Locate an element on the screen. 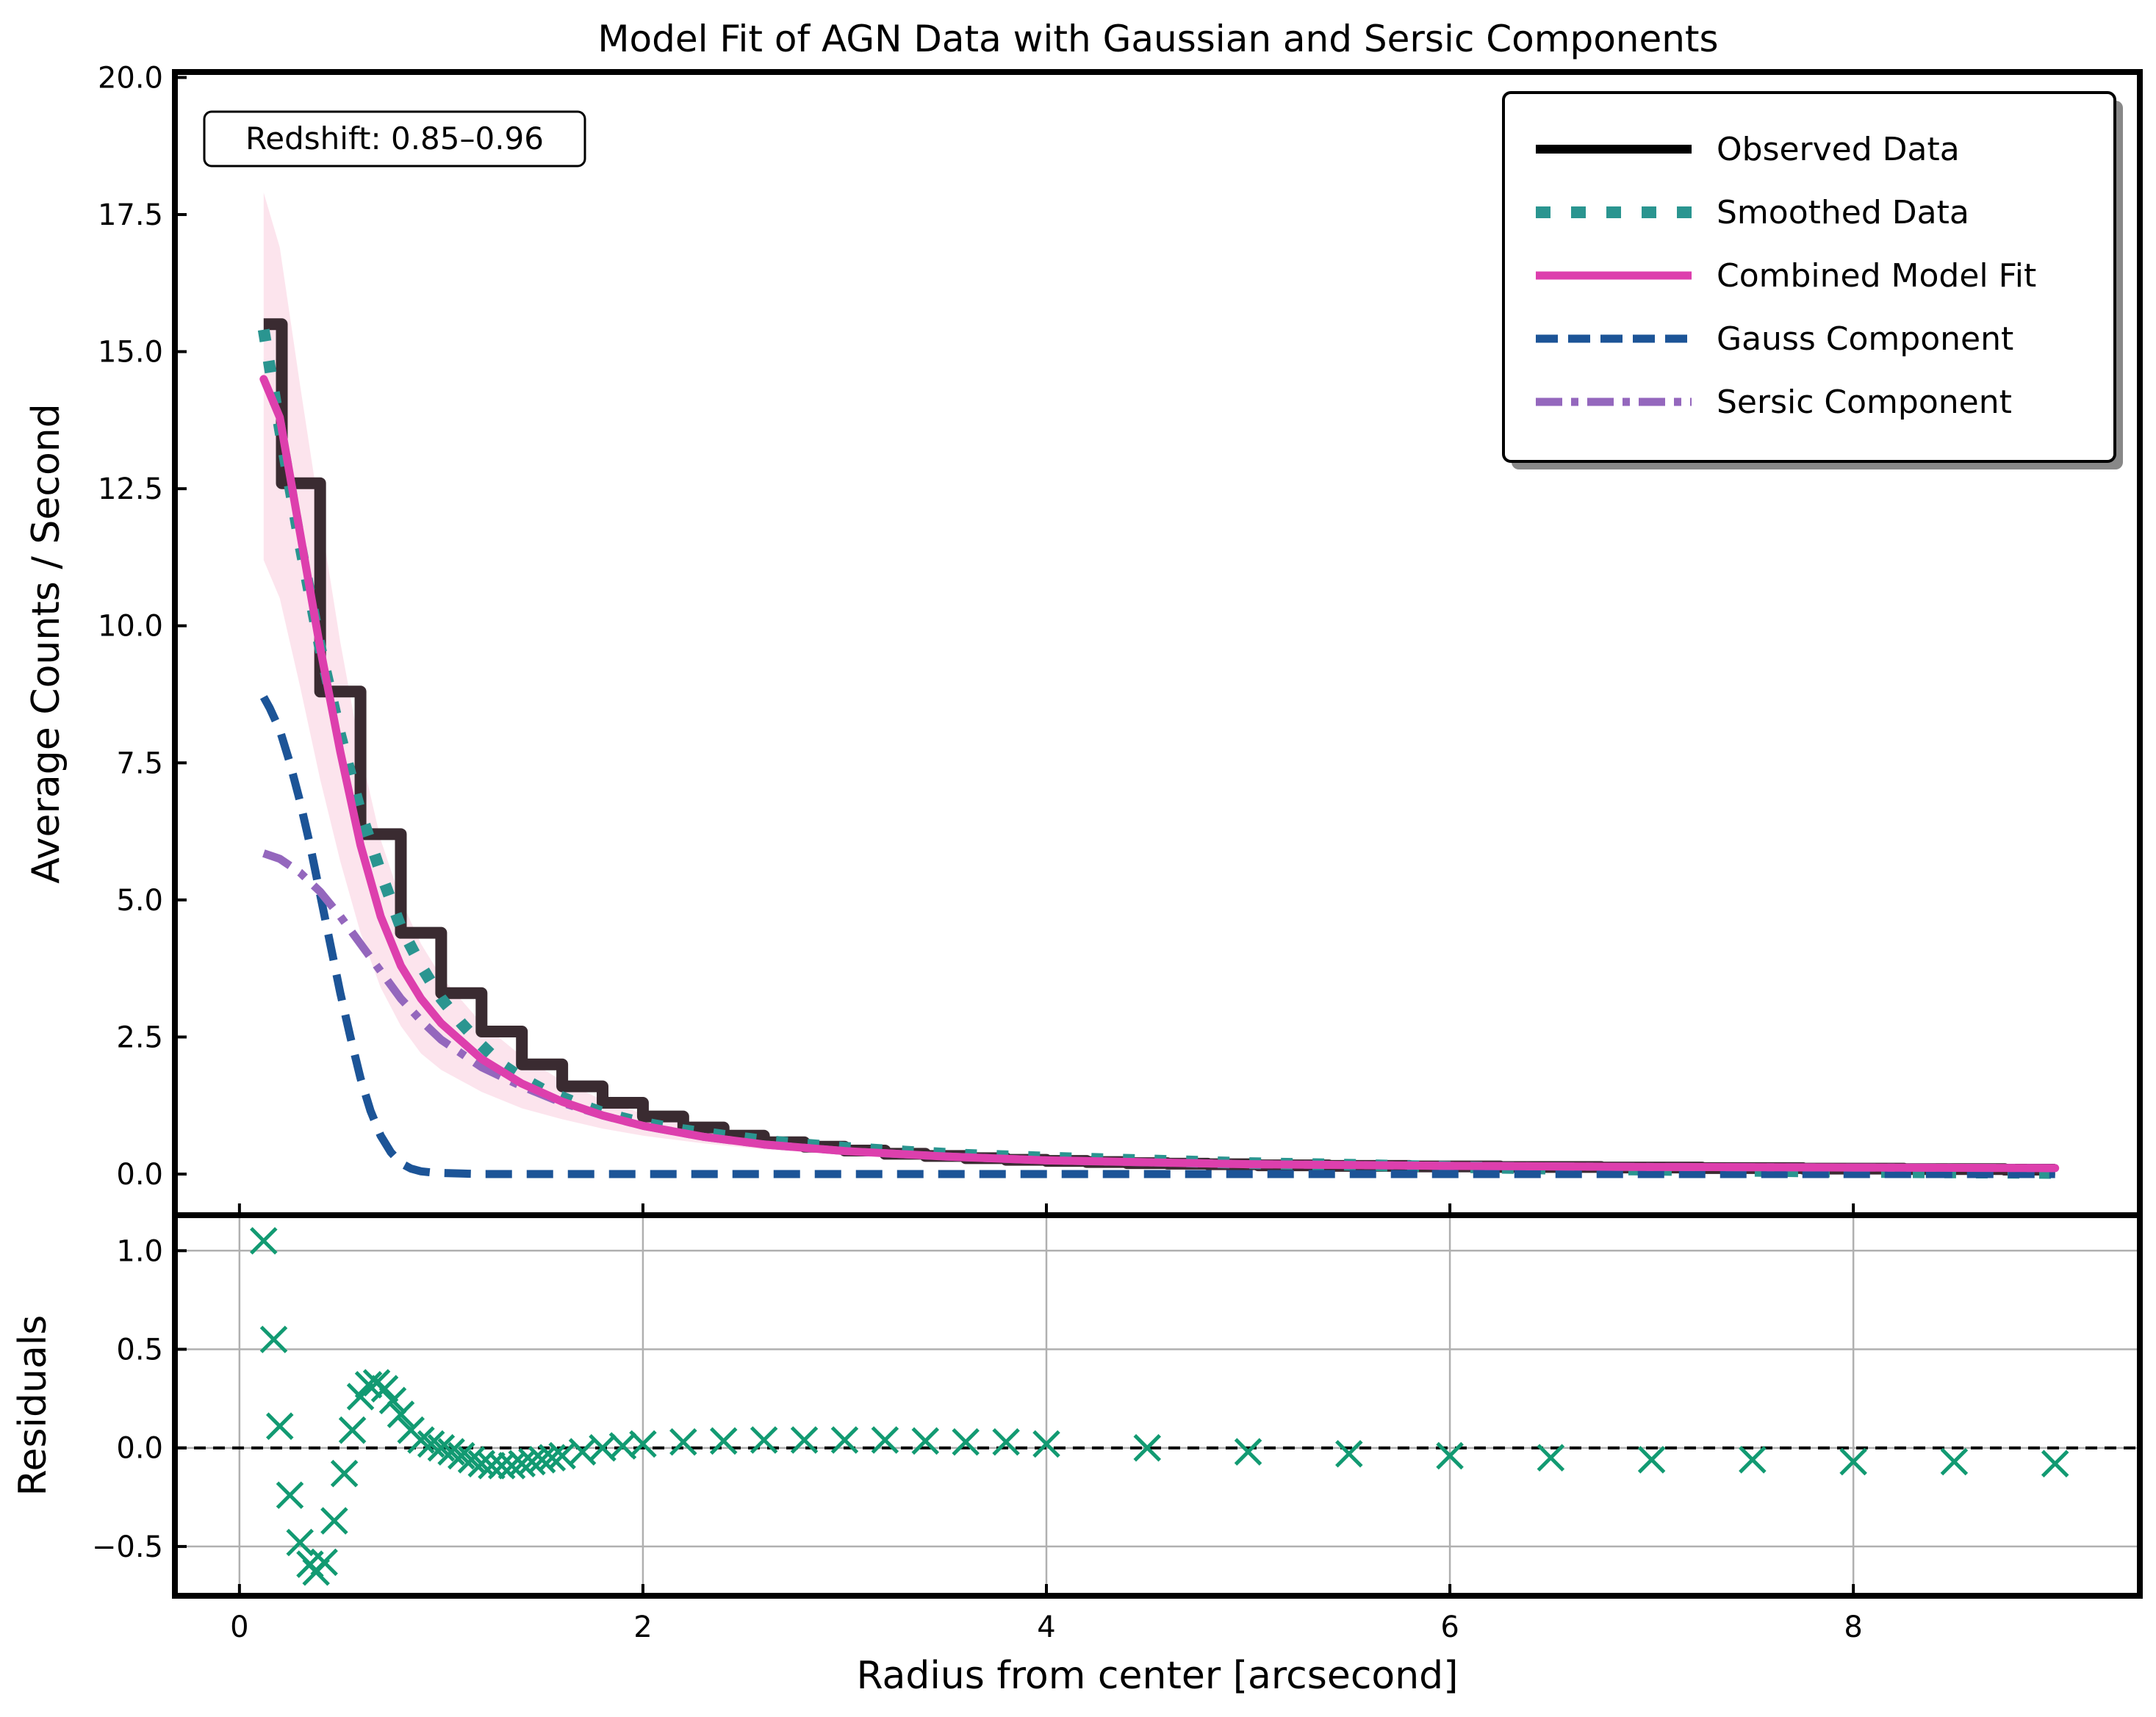  main-y-tick-label: 12.5 is located at coordinates (130, 489).